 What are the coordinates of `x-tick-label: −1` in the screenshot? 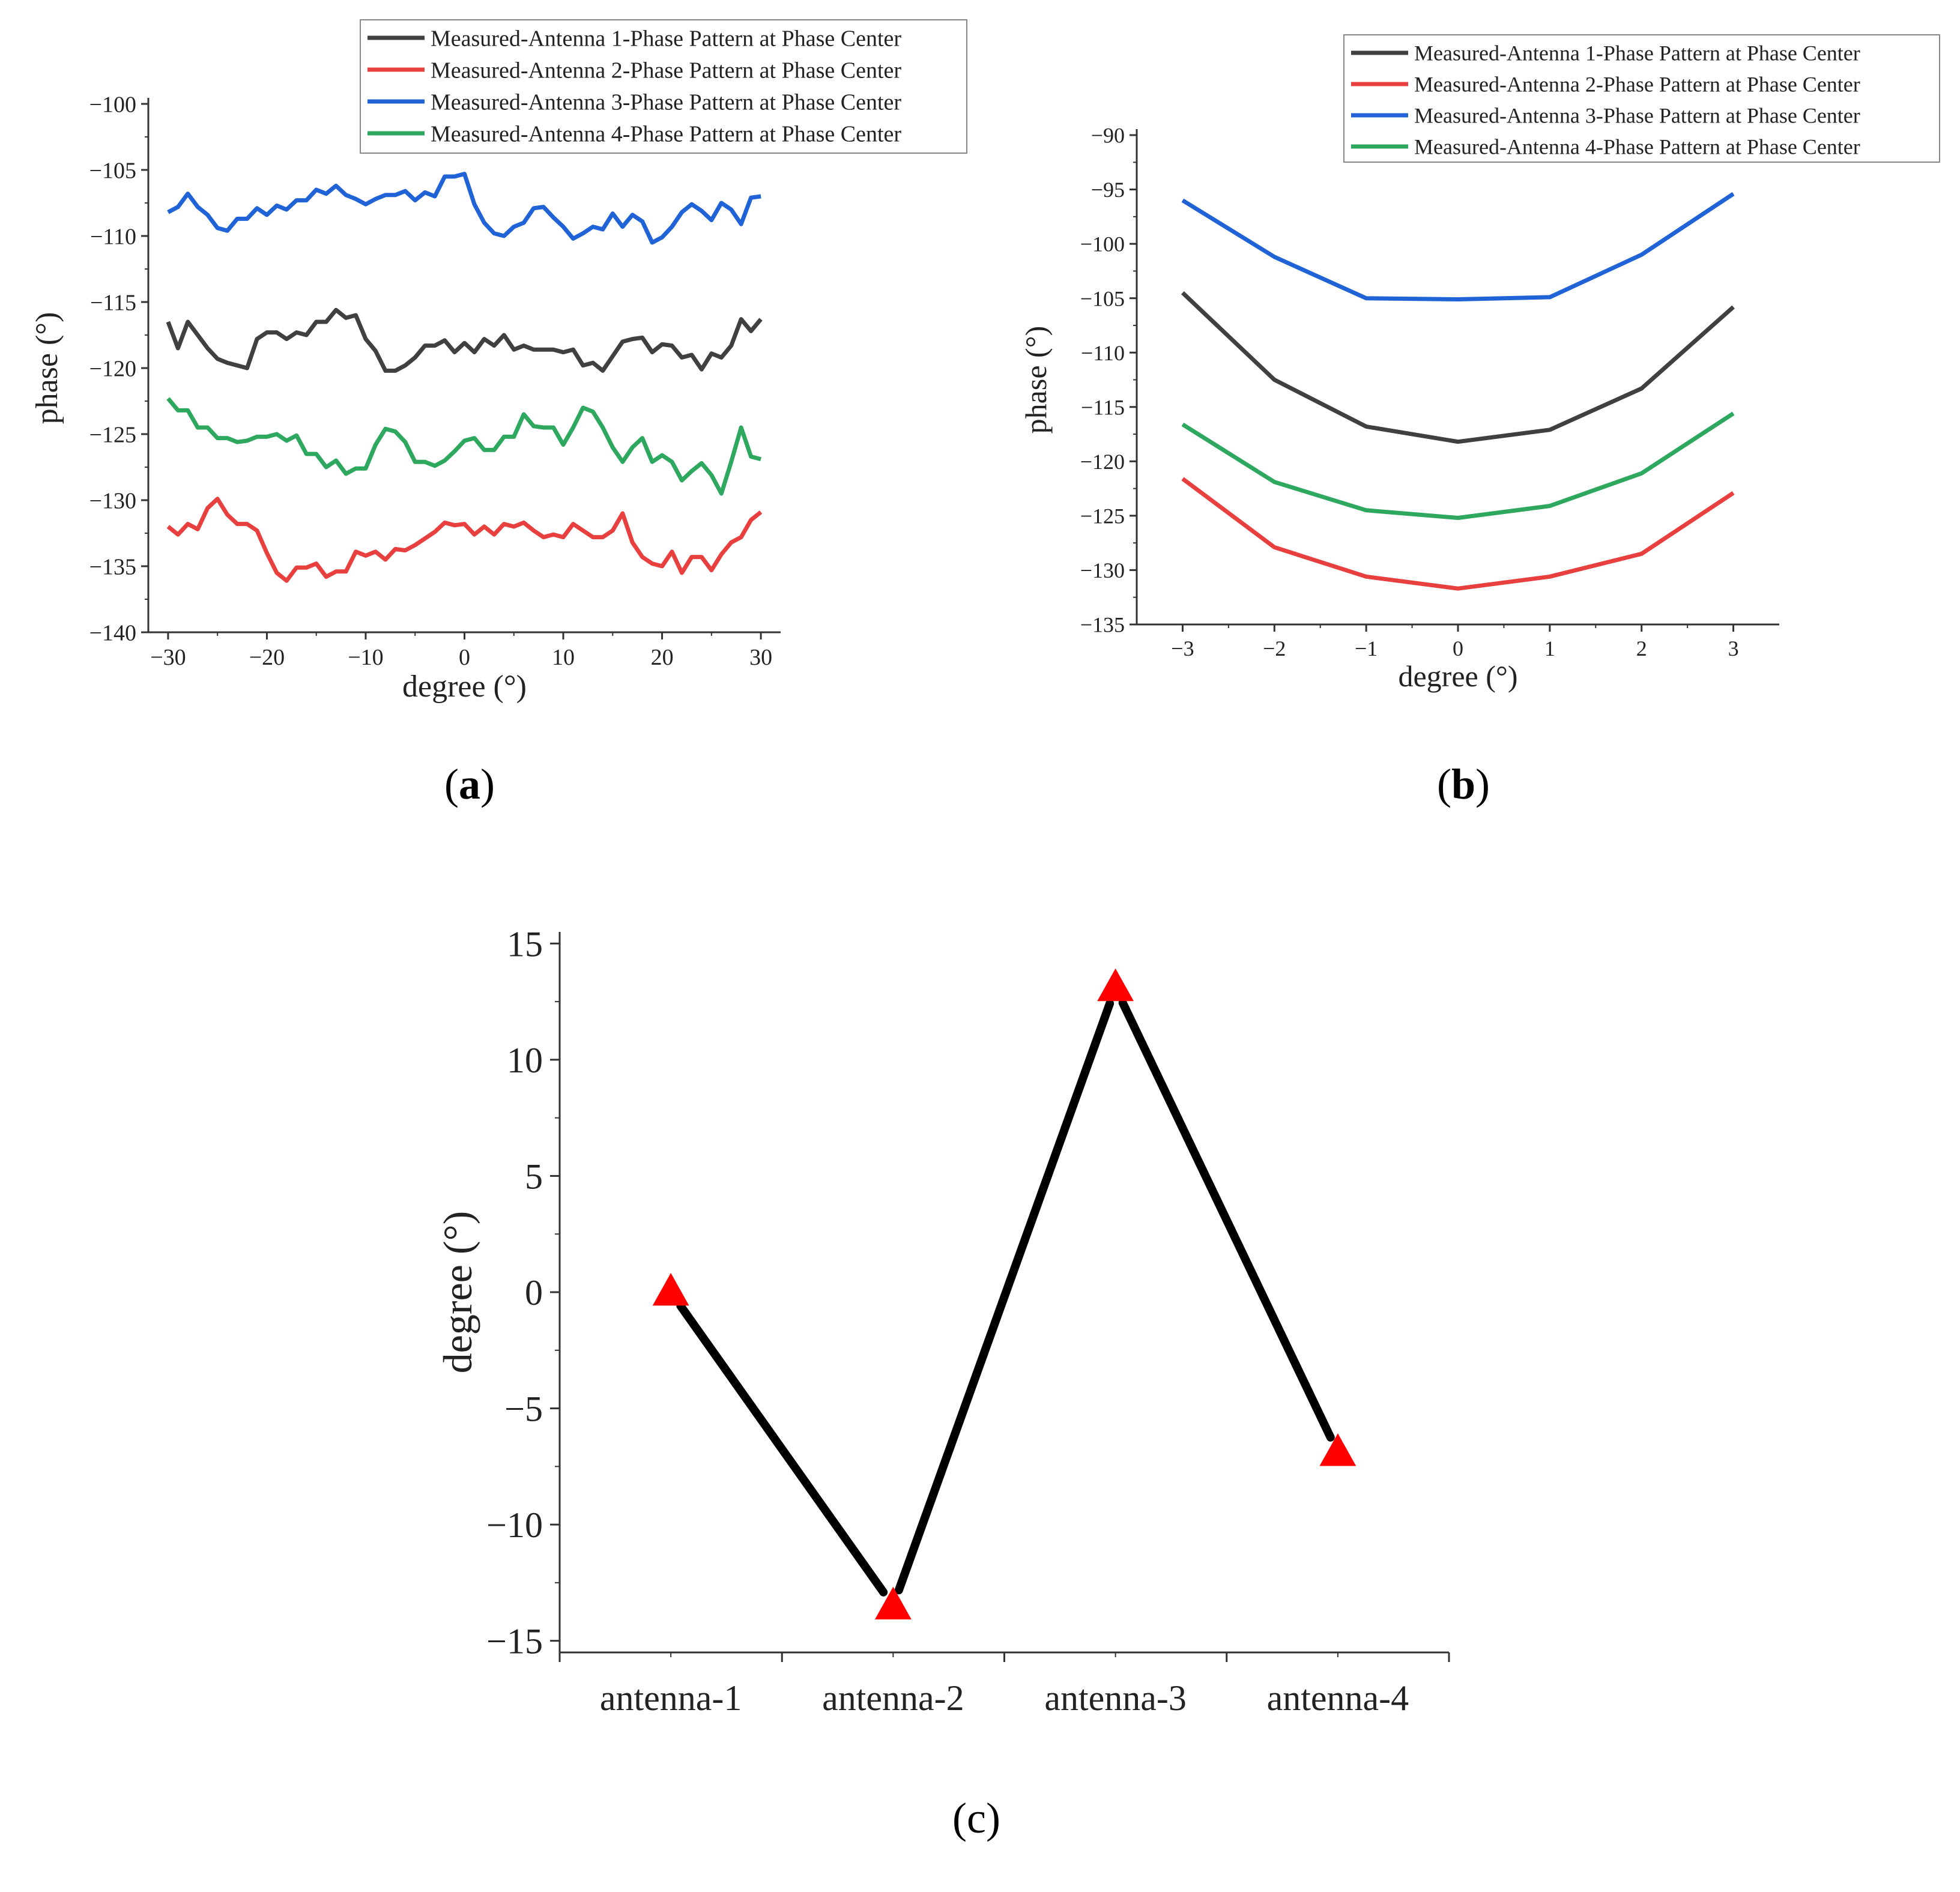 It's located at (1366, 648).